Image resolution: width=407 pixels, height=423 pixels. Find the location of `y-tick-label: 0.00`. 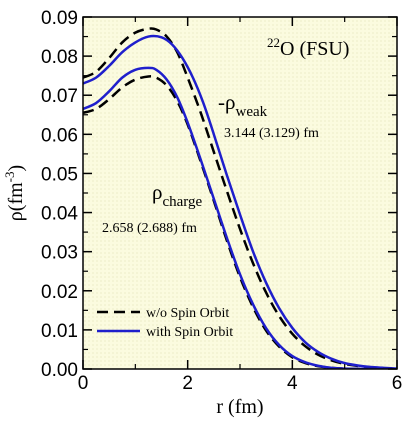

y-tick-label: 0.00 is located at coordinates (59, 370).